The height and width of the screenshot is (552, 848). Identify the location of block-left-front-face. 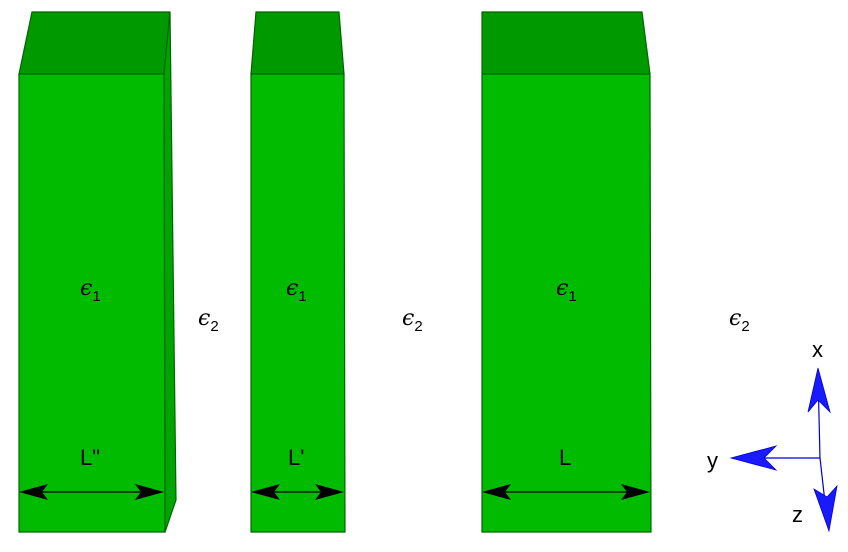
(92, 303).